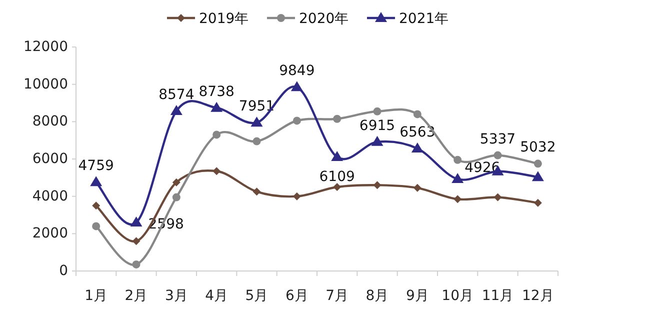 The image size is (655, 325). I want to click on x-tick-label: 5月, so click(256, 296).